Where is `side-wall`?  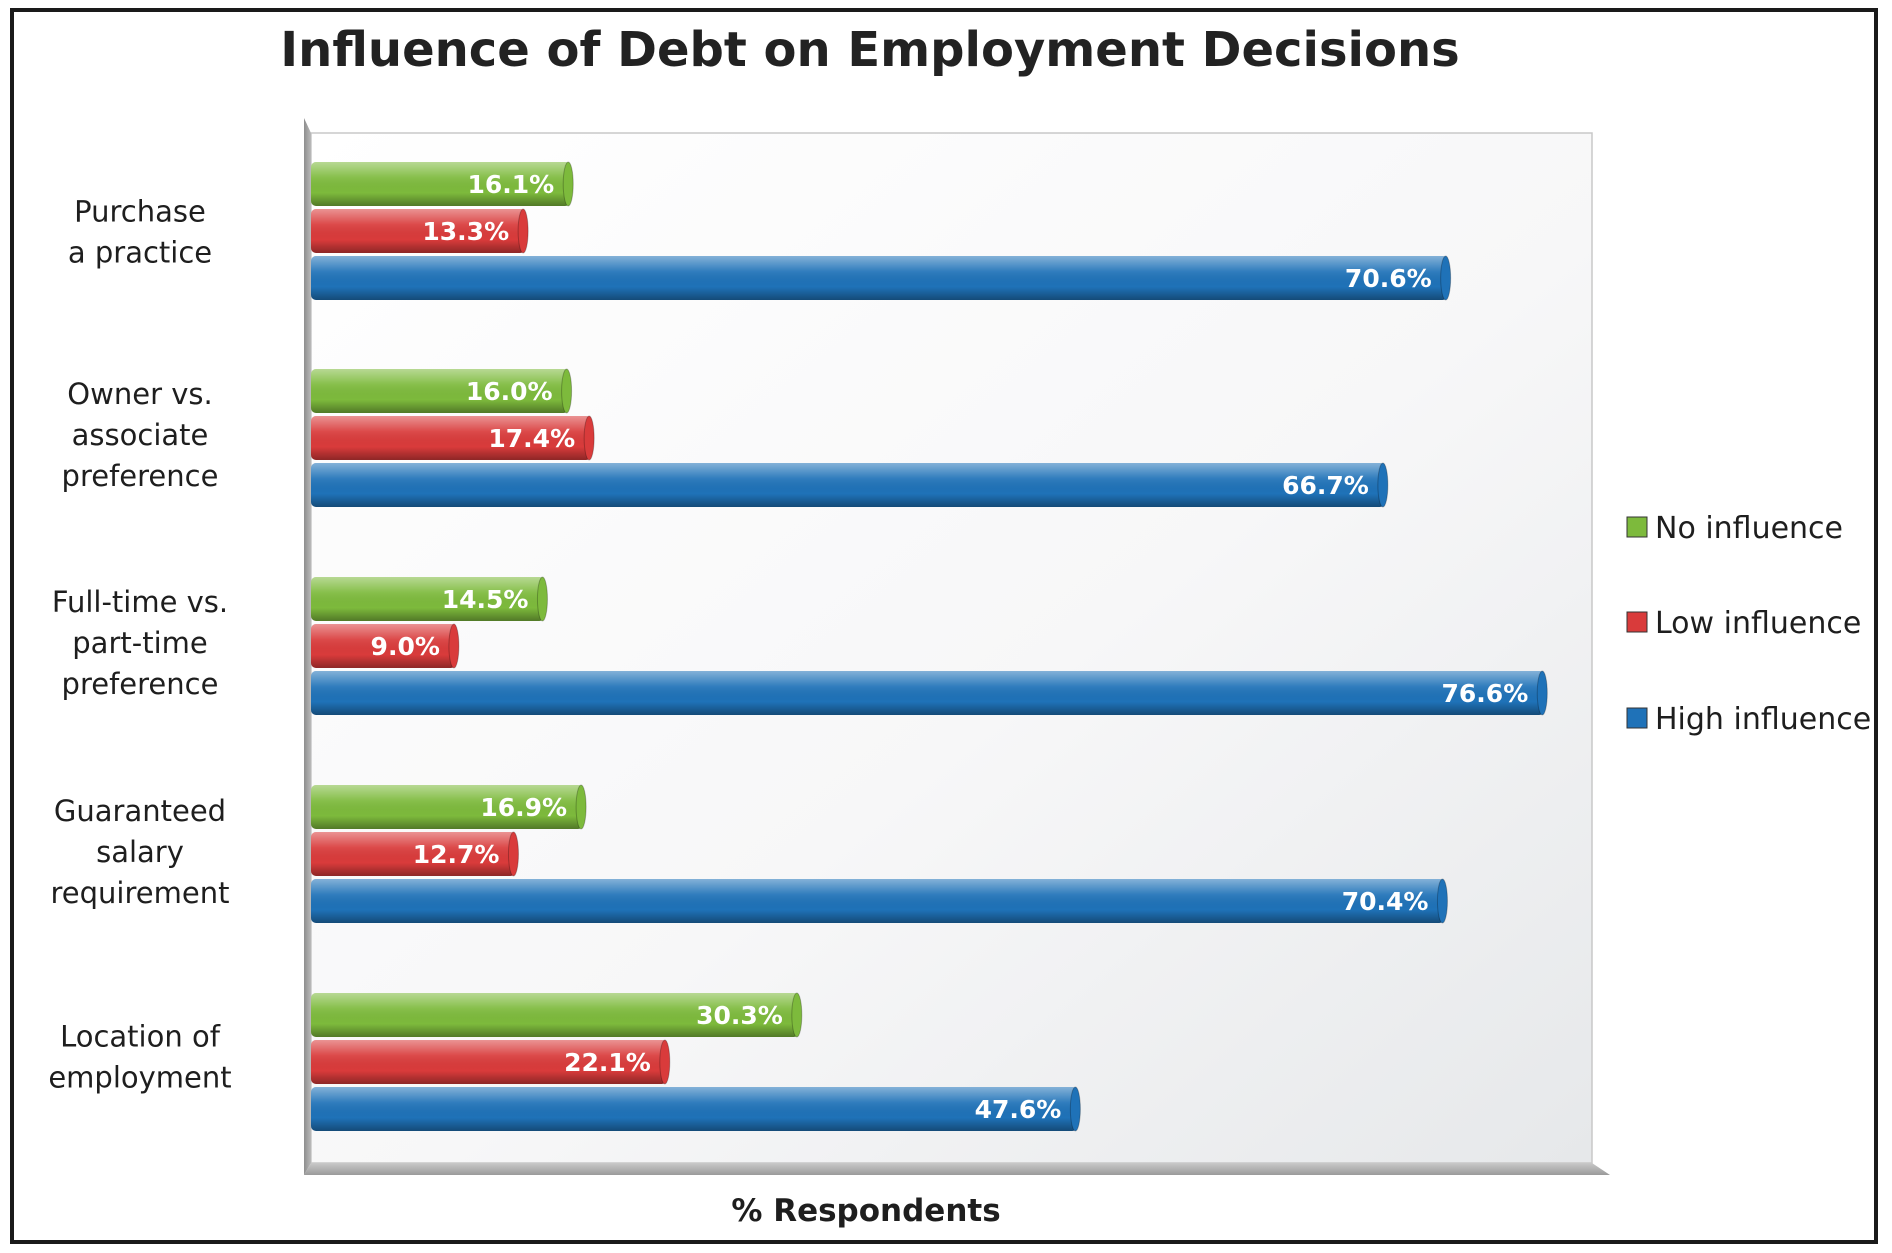 side-wall is located at coordinates (307, 646).